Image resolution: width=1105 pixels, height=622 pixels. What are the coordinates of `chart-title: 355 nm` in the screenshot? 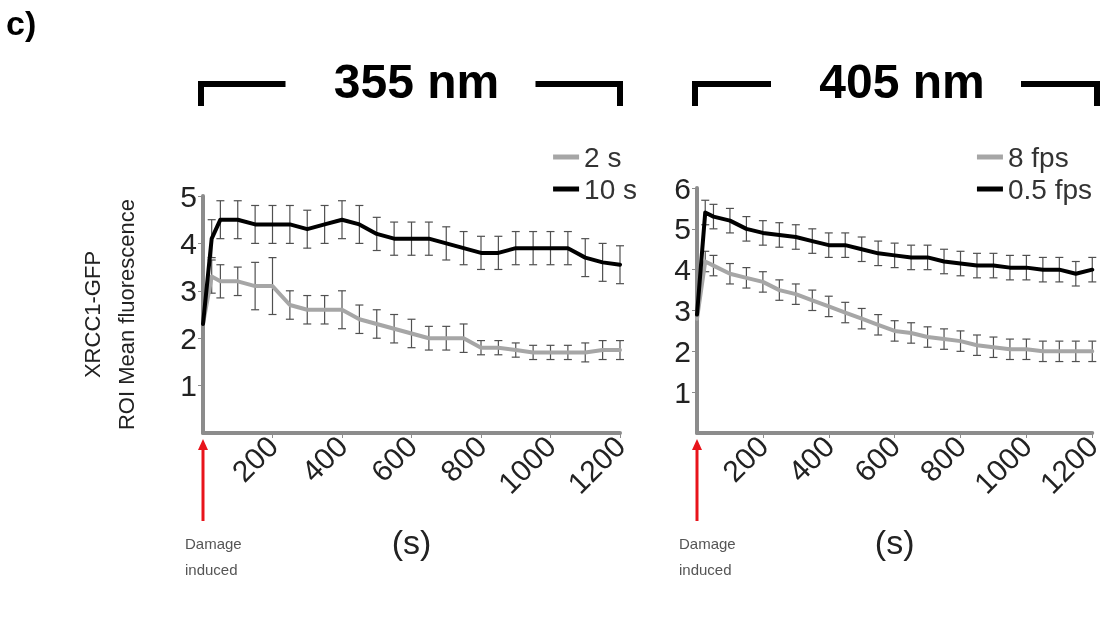 It's located at (416, 81).